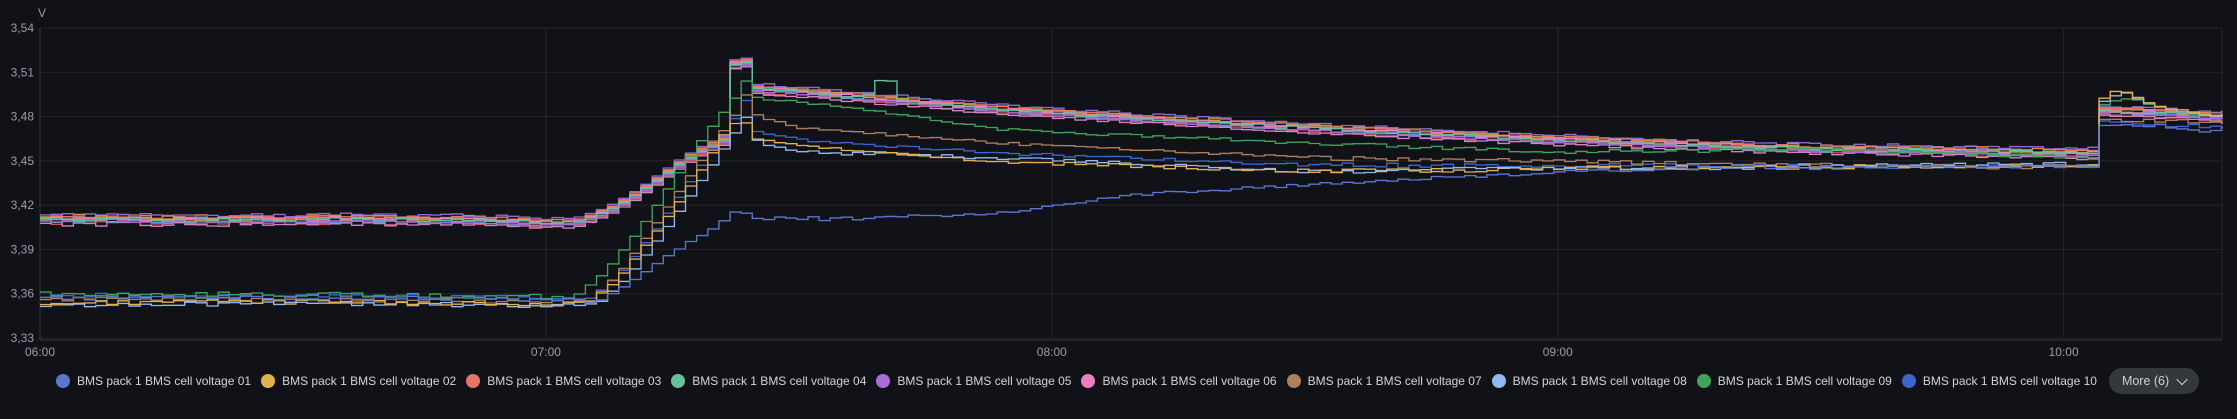 The height and width of the screenshot is (419, 2237). What do you see at coordinates (2145, 381) in the screenshot?
I see `legend-more-label: More (6)` at bounding box center [2145, 381].